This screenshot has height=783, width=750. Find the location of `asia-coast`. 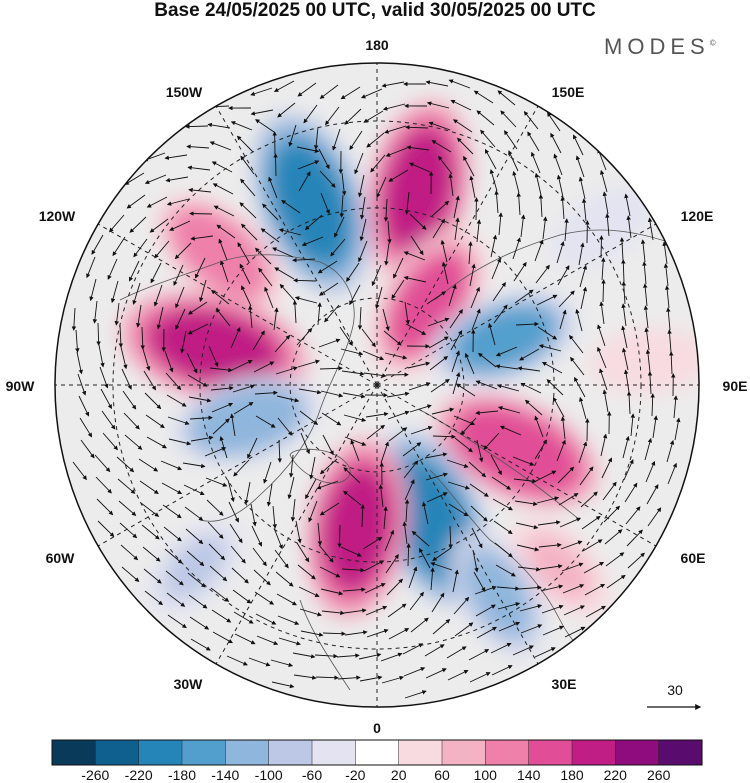

asia-coast is located at coordinates (562, 265).